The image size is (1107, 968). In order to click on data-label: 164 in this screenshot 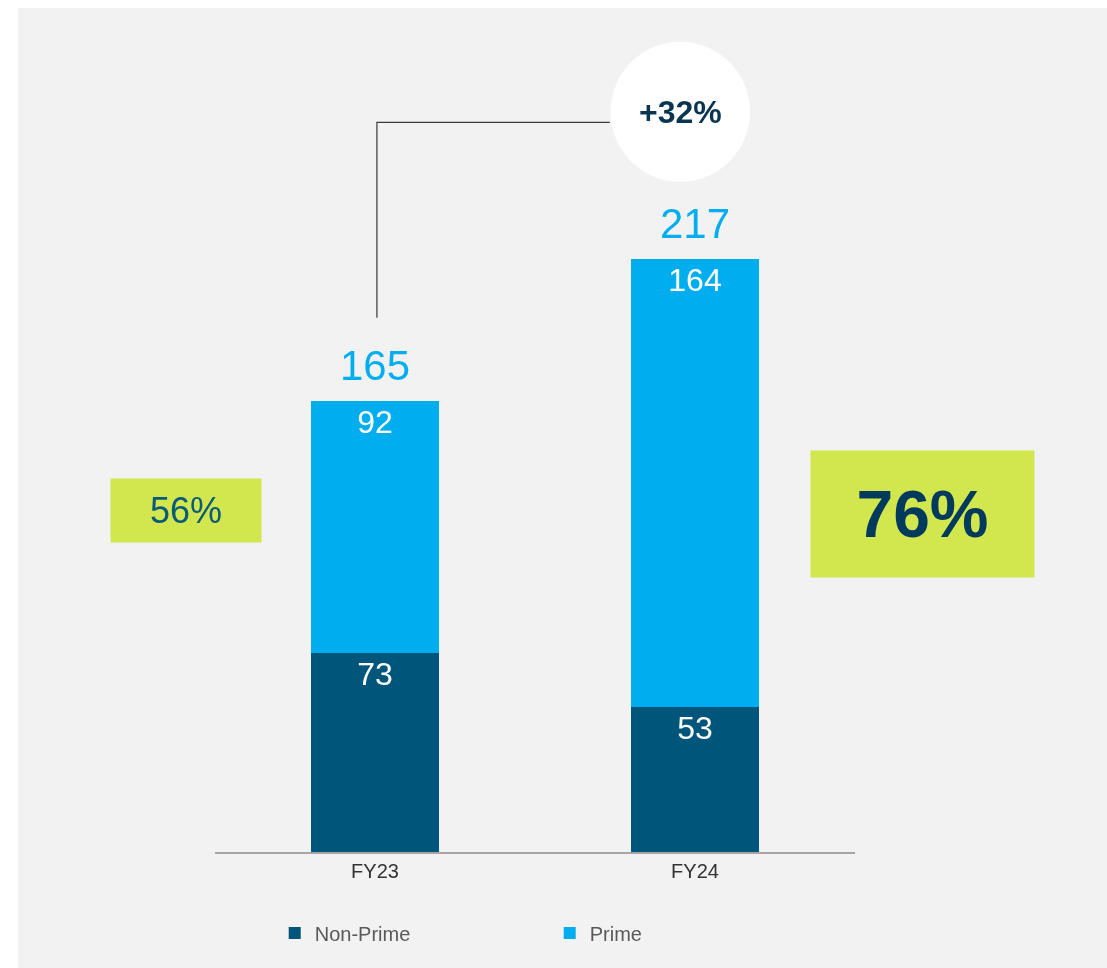, I will do `click(695, 280)`.